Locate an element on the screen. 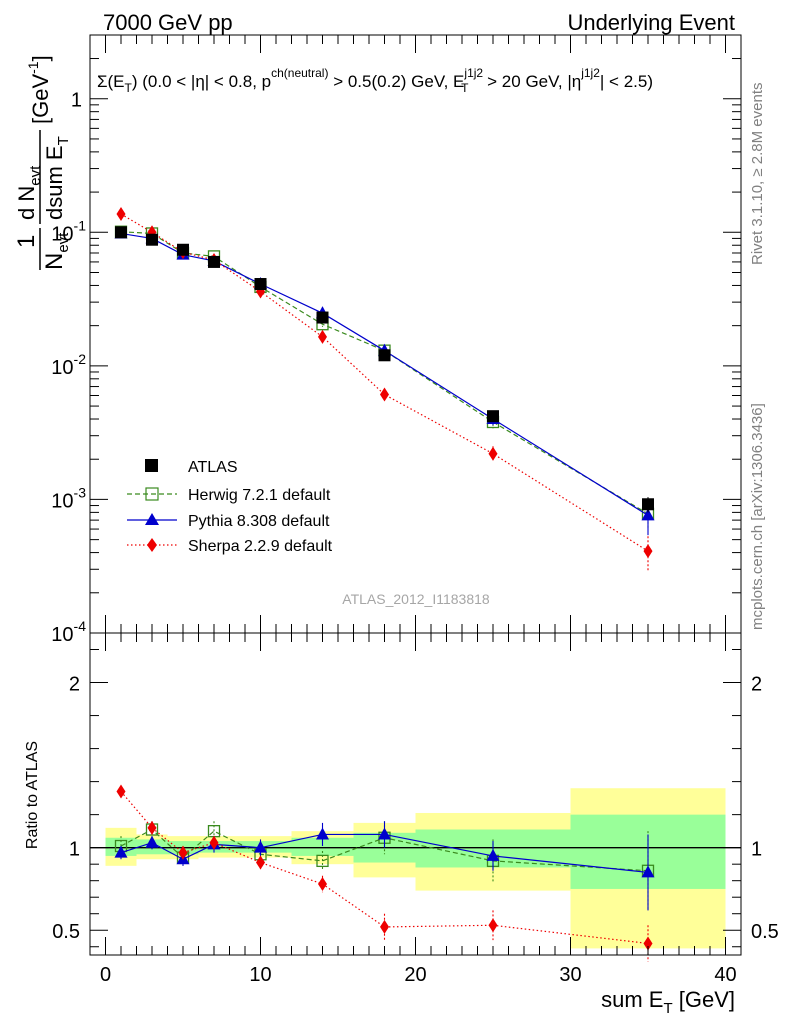 The image size is (786, 1024). header-right: Underlying Event is located at coordinates (651, 22).